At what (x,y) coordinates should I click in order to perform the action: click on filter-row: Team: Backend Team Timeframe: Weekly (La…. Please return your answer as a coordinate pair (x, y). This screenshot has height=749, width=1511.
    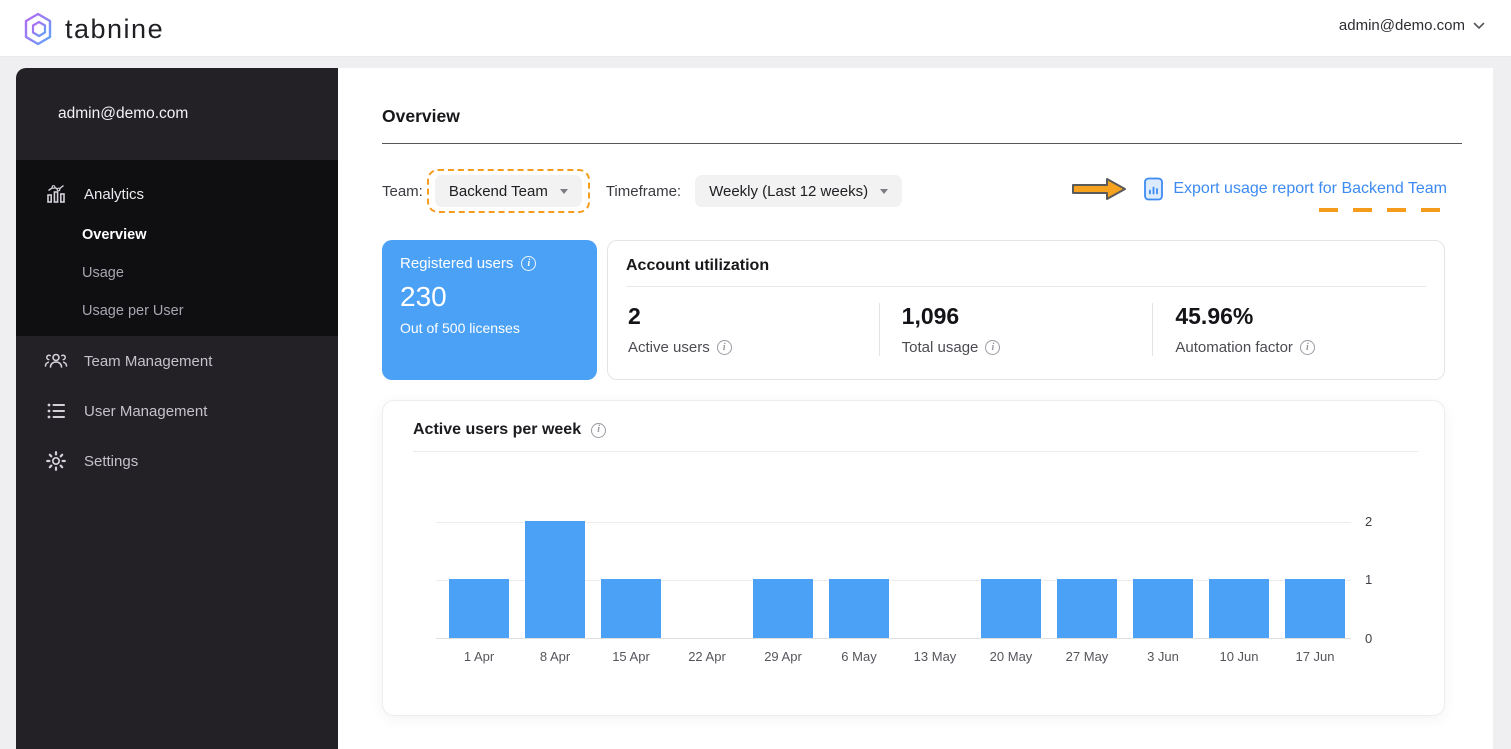
    Looking at the image, I should click on (937, 191).